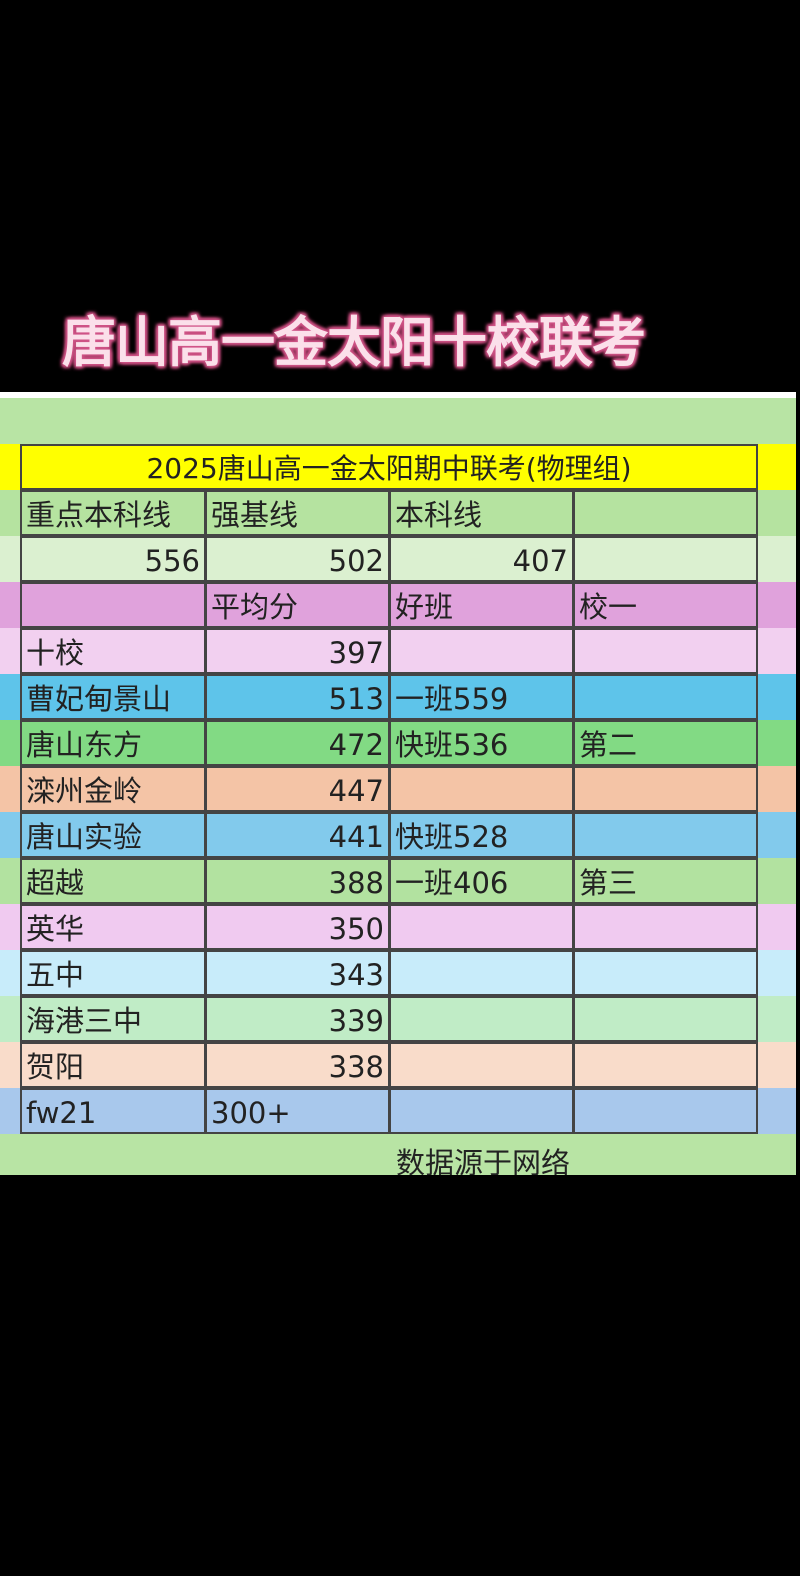 The image size is (800, 1576). I want to click on table-cell: 502, so click(297, 559).